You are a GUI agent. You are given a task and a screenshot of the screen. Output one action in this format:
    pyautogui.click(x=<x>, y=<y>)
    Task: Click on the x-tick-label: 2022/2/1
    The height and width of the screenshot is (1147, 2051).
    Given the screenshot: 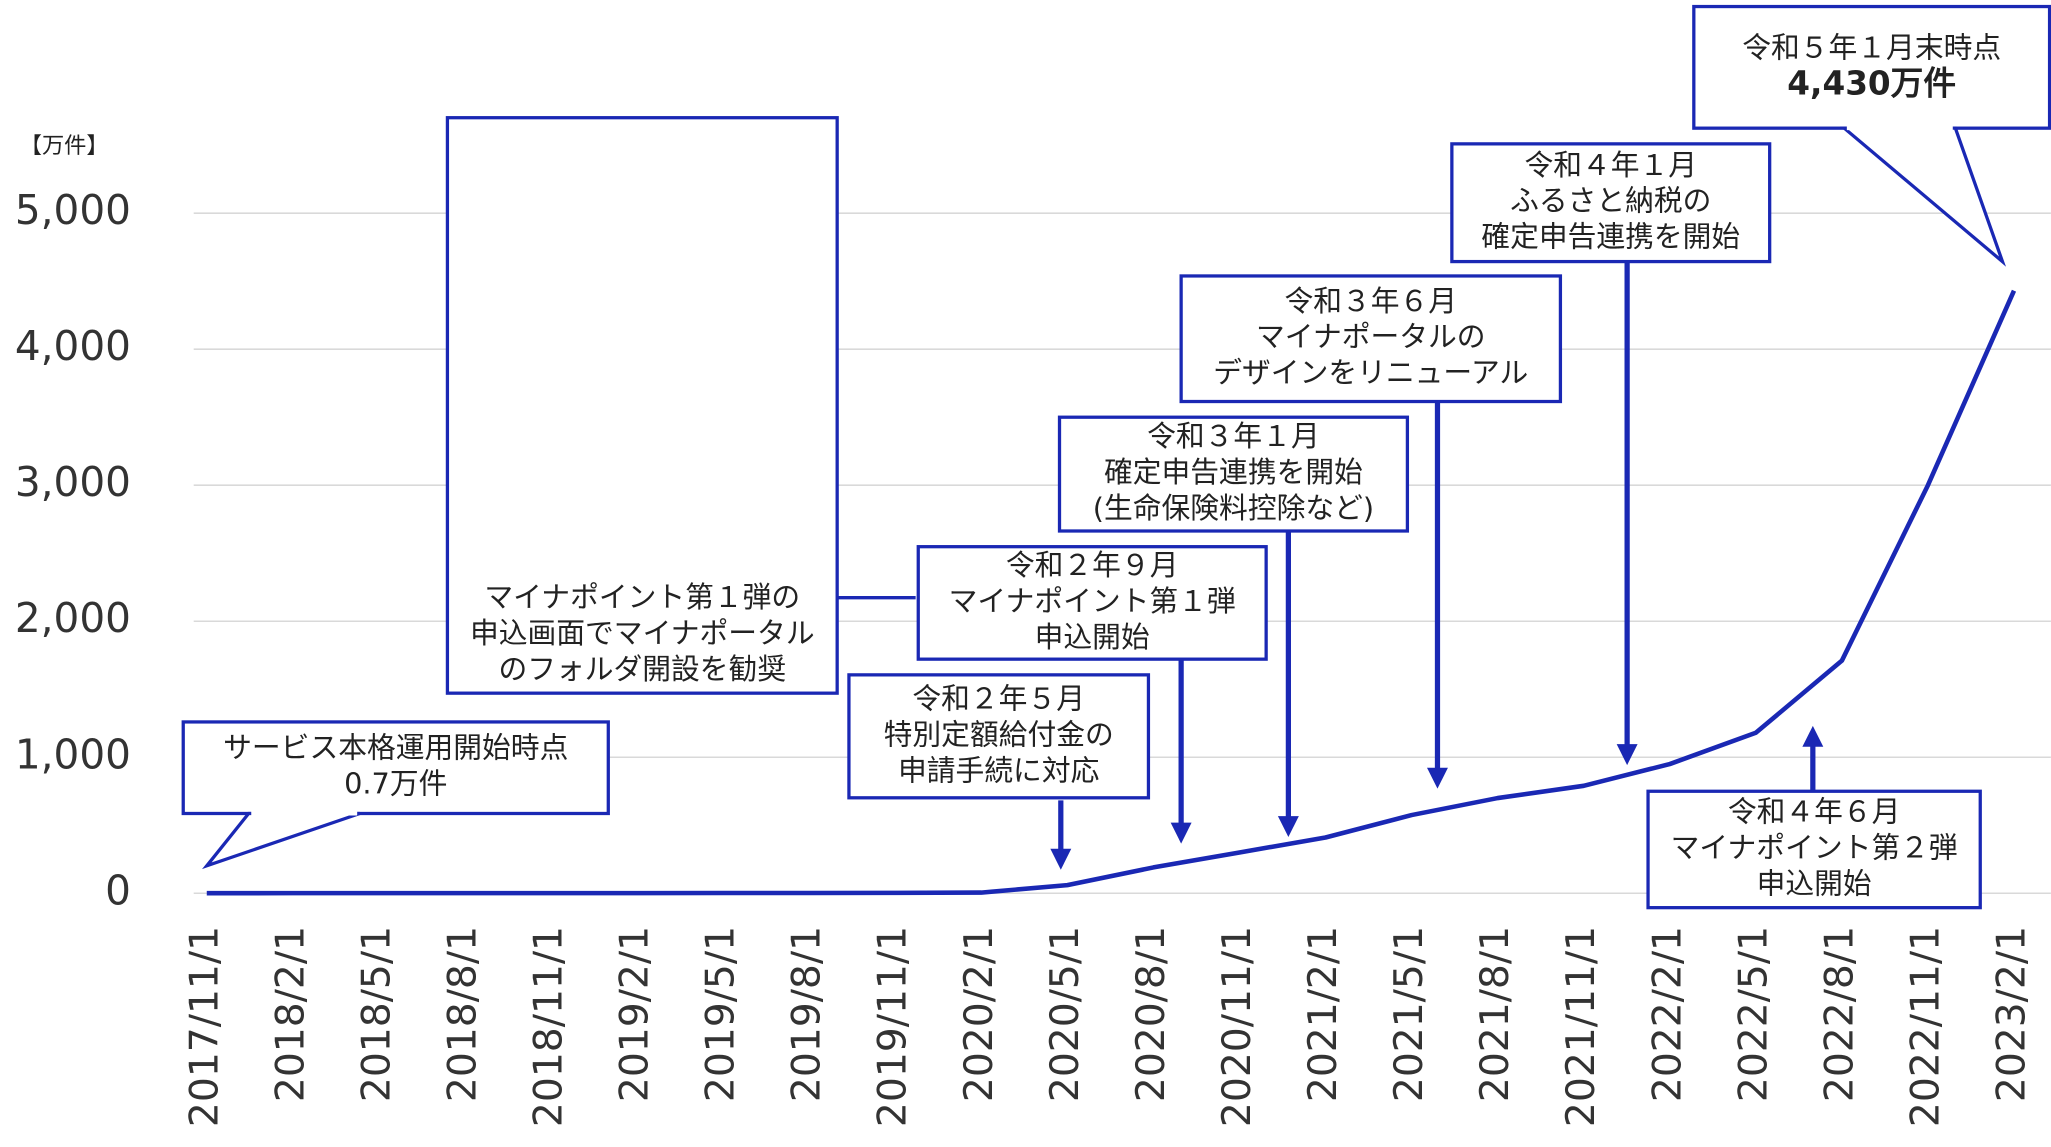 What is the action you would take?
    pyautogui.click(x=1667, y=1014)
    